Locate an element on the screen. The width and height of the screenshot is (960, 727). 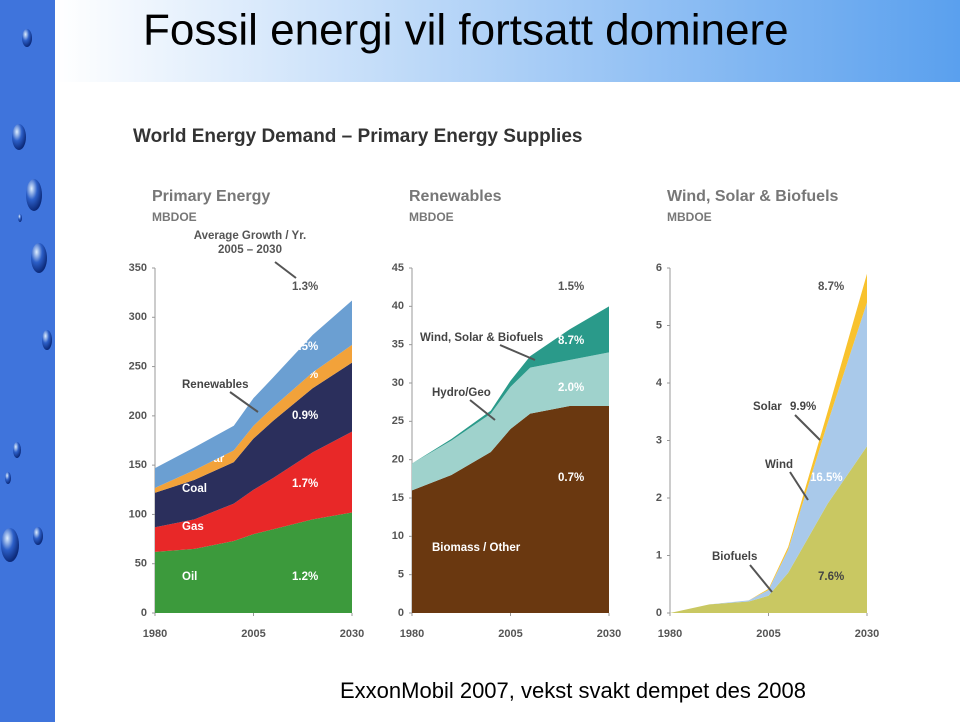
growth-label: 1.2% is located at coordinates (305, 577).